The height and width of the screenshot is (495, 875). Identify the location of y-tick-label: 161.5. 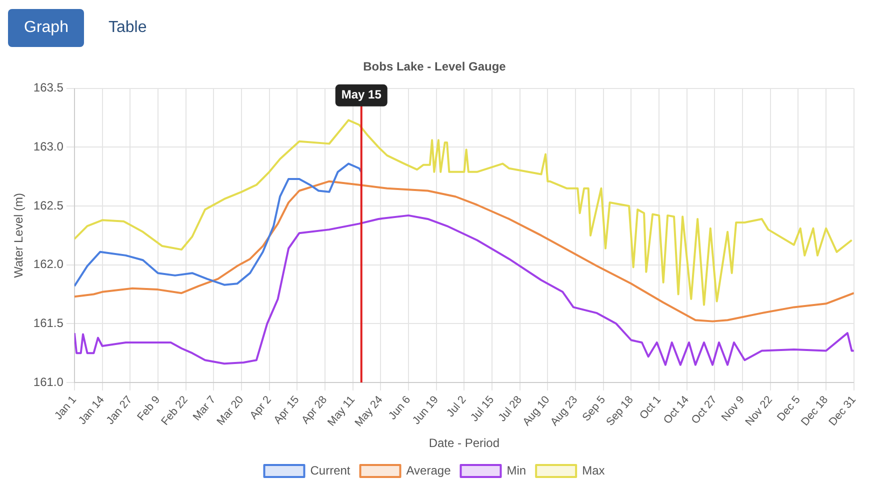
(48, 323).